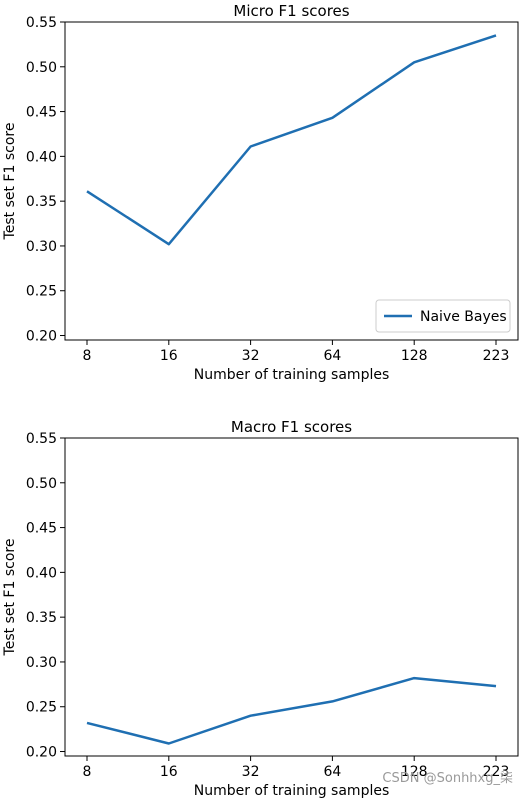  I want to click on chart-title: Macro F1 scores, so click(291, 427).